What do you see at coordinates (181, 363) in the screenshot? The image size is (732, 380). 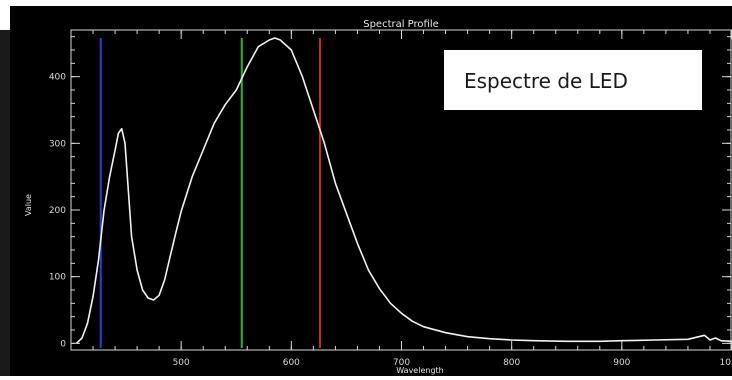 I see `x-tick-label: 500` at bounding box center [181, 363].